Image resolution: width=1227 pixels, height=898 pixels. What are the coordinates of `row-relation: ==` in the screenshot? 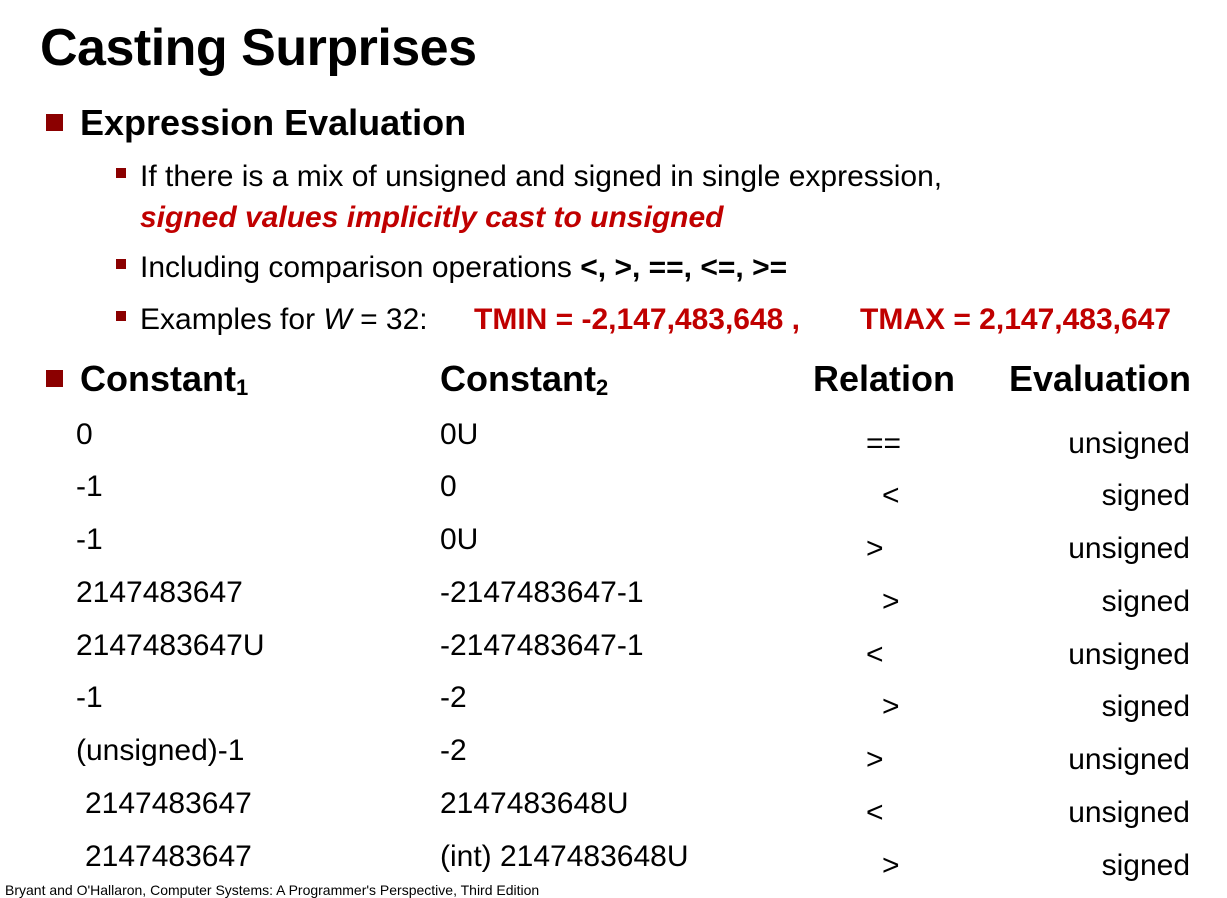 It's located at (884, 443).